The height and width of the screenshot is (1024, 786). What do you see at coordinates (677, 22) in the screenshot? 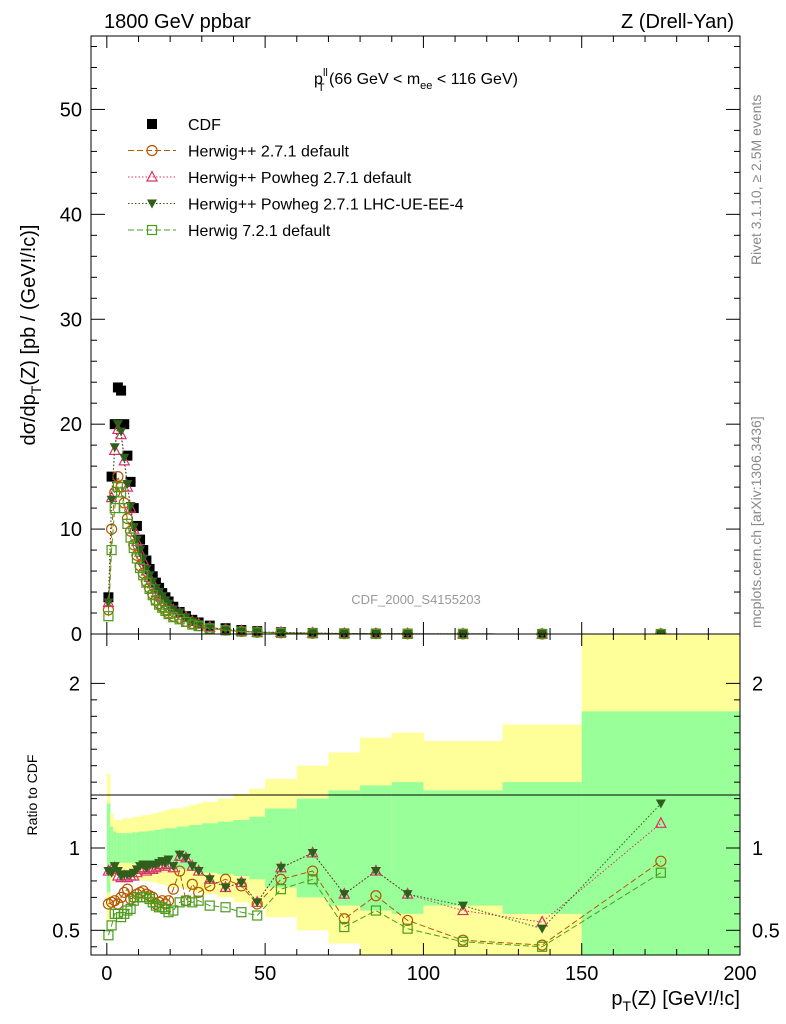
I see `header-right: Z (Drell-Yan)` at bounding box center [677, 22].